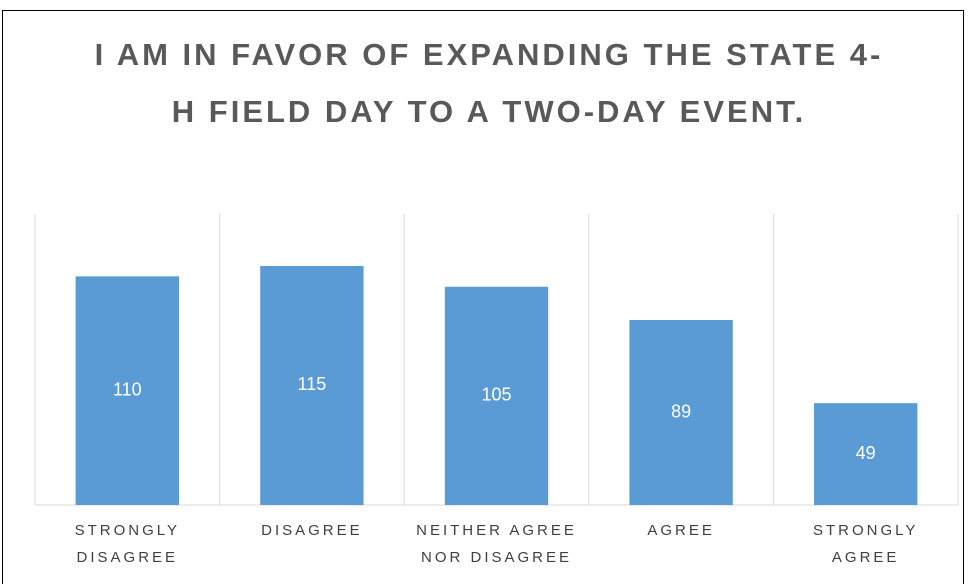 The height and width of the screenshot is (584, 968). What do you see at coordinates (127, 544) in the screenshot?
I see `x-tick-label: STRONGLY DISAGREE` at bounding box center [127, 544].